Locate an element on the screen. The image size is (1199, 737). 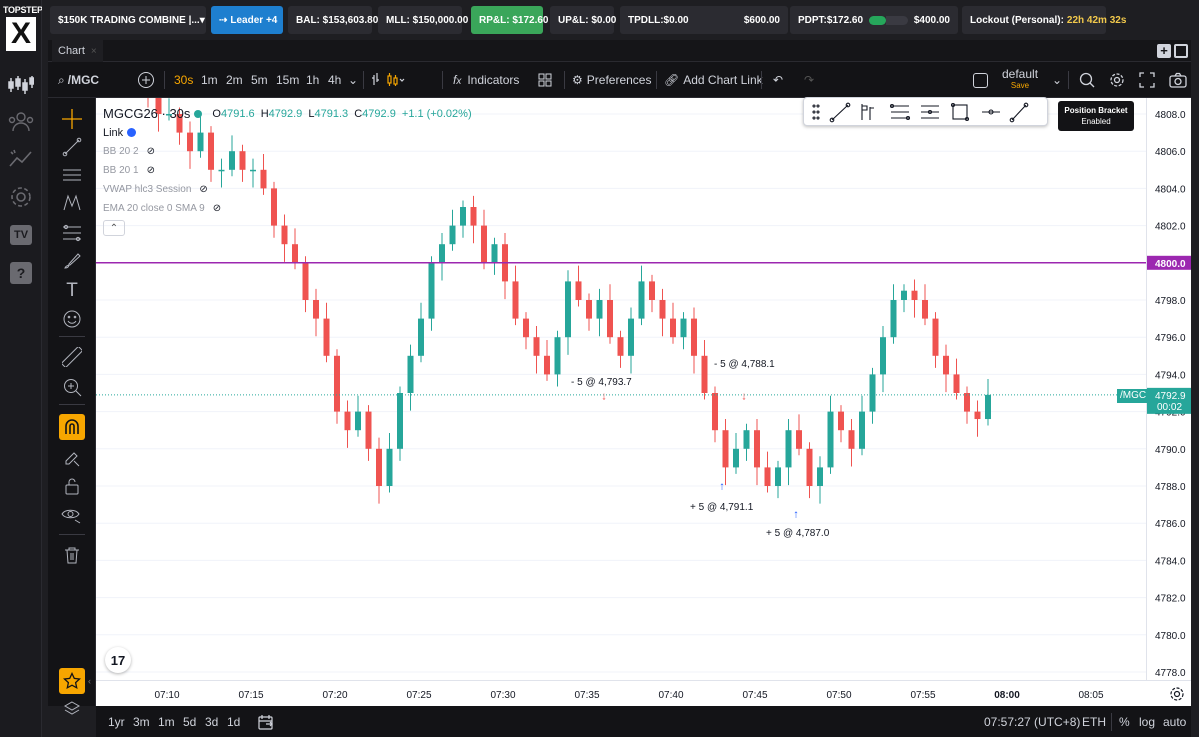
layout-menu: default Save is located at coordinates (1020, 80).